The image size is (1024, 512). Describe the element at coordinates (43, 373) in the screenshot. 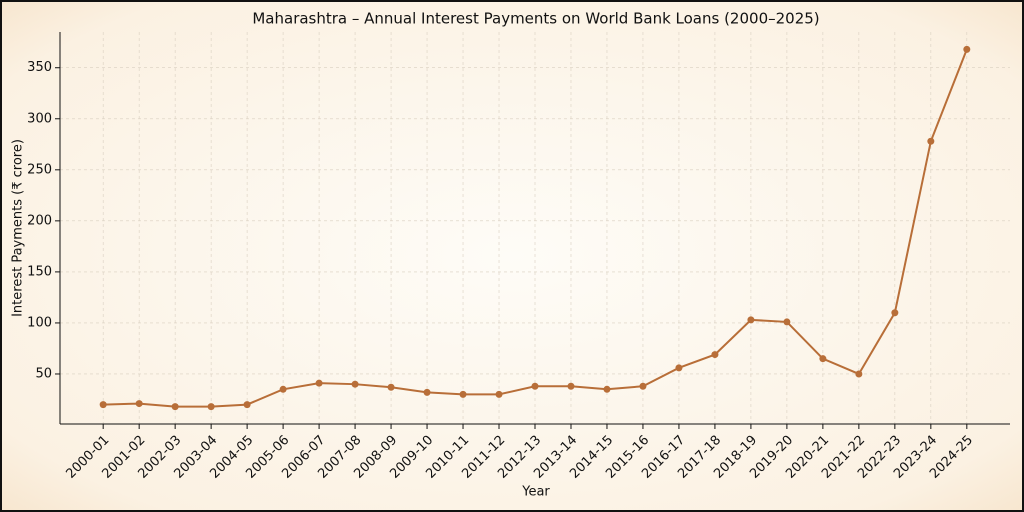

I see `y-tick-label: 50` at that location.